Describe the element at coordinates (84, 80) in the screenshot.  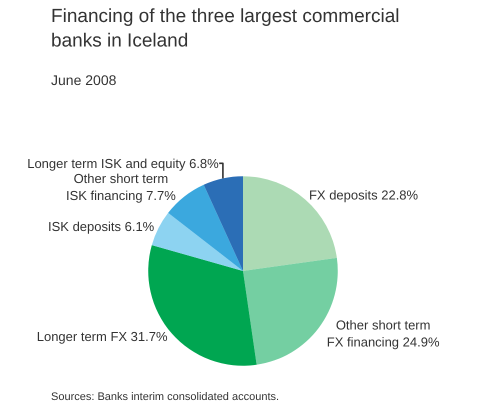
I see `chart-subtitle: June 2008` at that location.